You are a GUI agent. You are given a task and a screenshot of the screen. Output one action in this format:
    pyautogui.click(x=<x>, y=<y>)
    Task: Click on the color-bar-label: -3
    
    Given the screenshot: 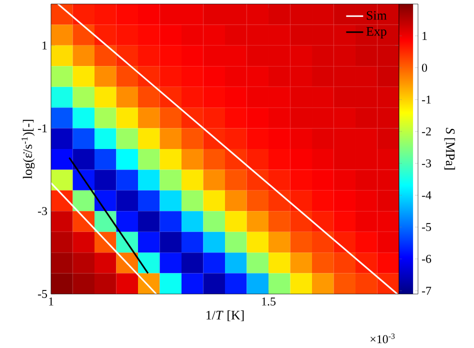 What is the action you would take?
    pyautogui.click(x=427, y=163)
    